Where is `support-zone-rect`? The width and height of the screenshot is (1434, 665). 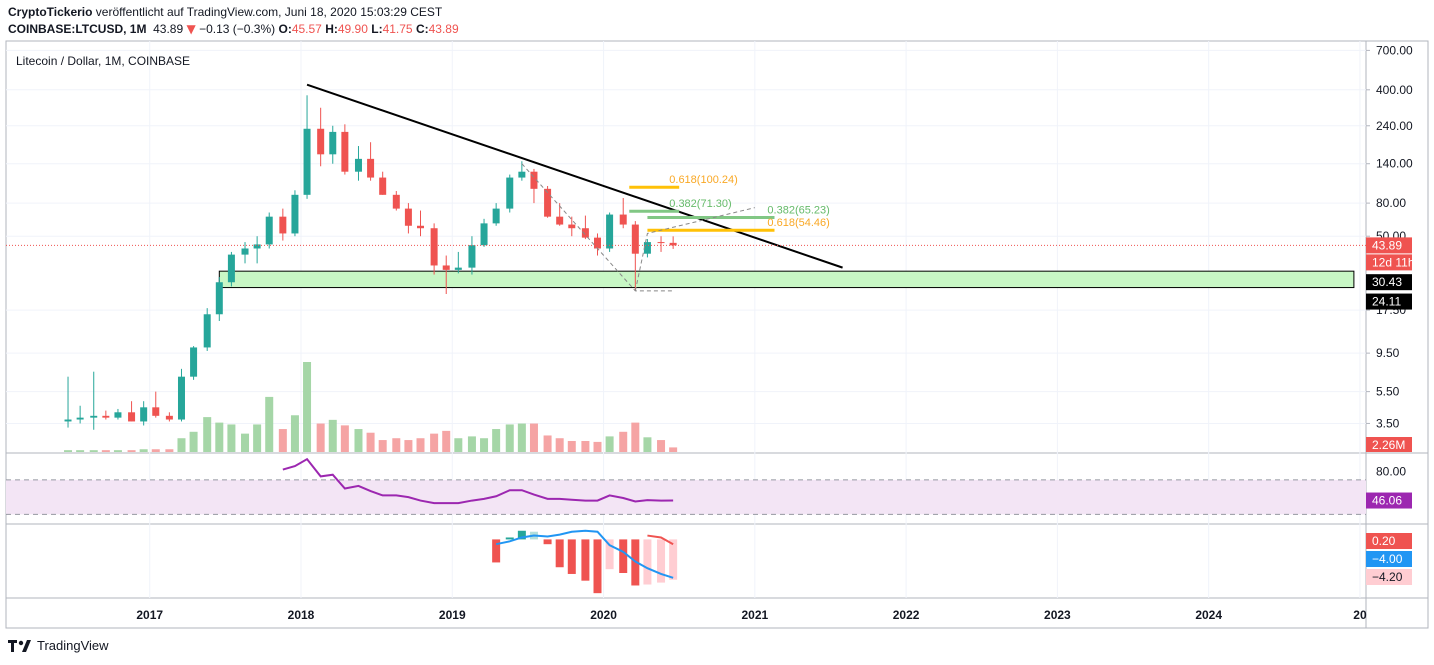 support-zone-rect is located at coordinates (786, 279).